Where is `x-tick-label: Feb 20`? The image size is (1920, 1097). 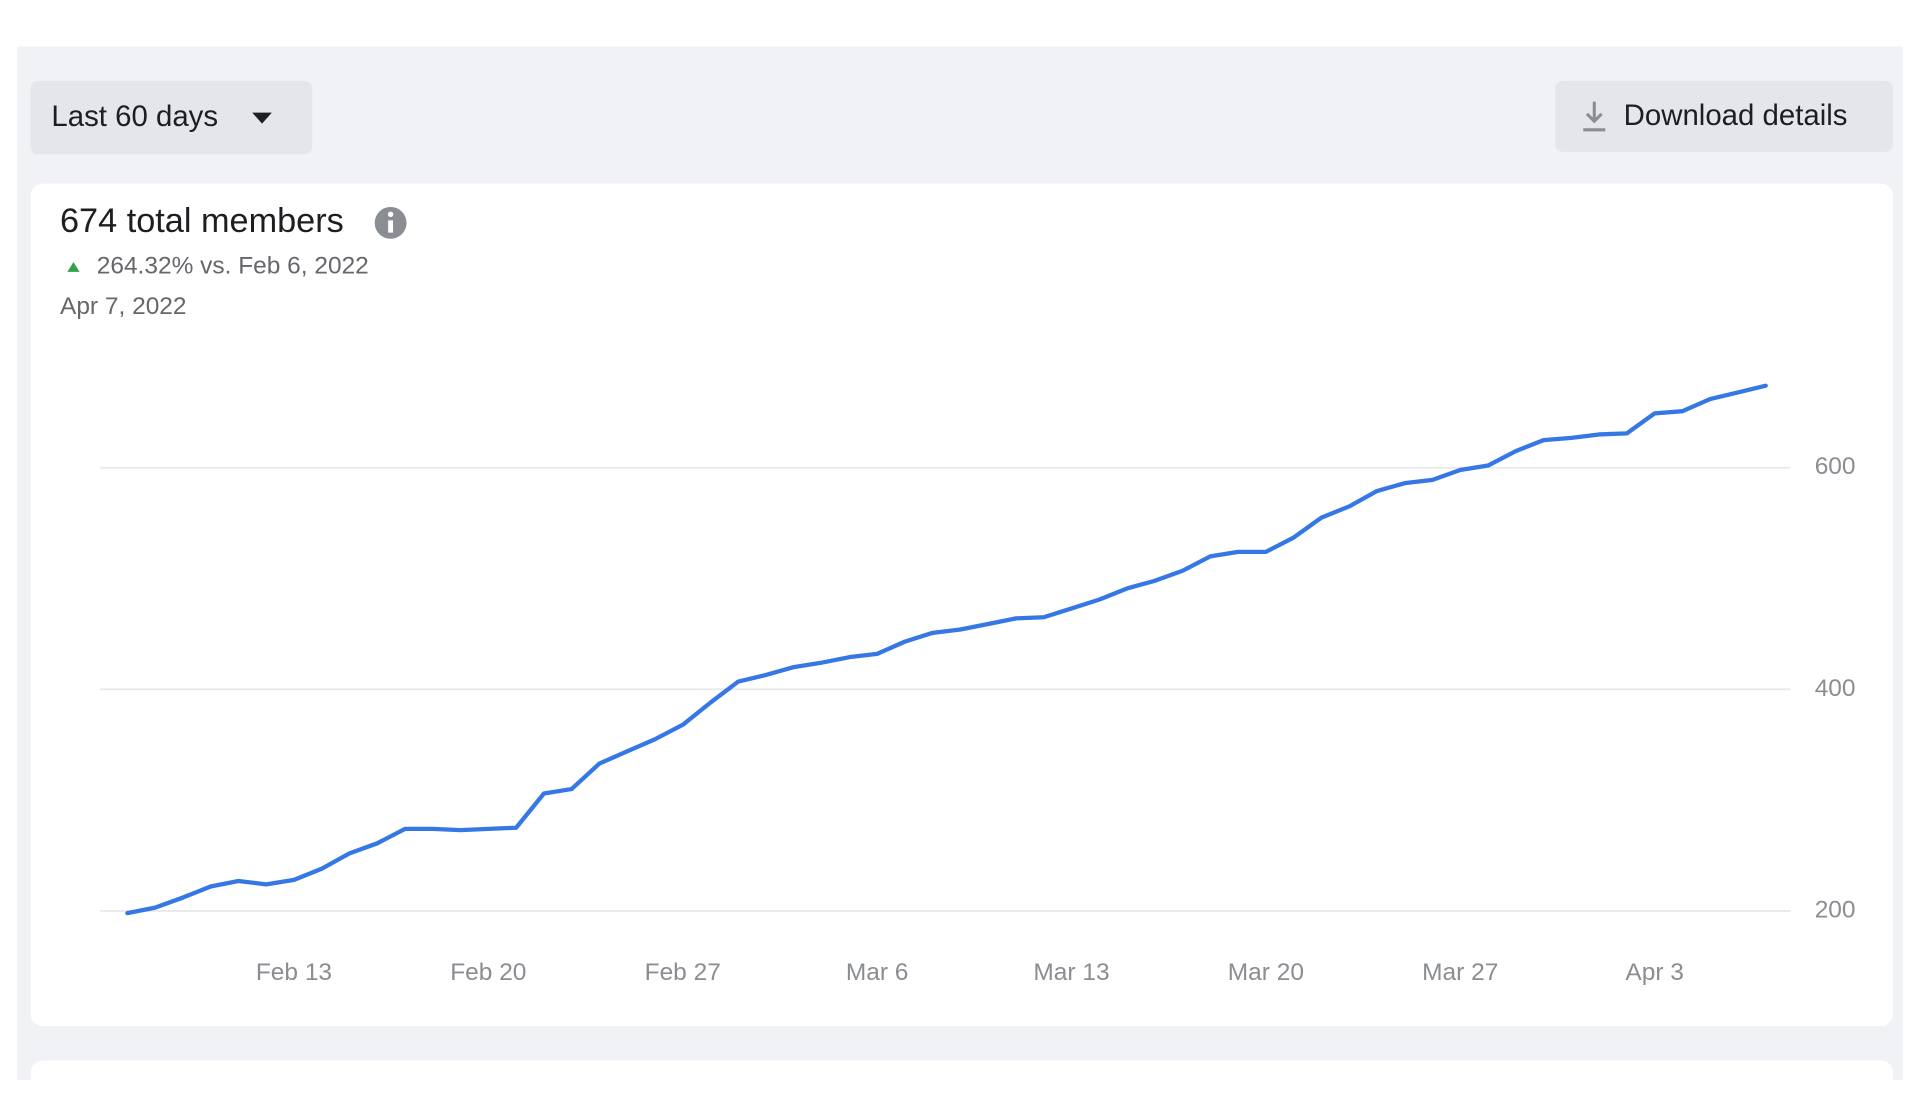
x-tick-label: Feb 20 is located at coordinates (488, 972).